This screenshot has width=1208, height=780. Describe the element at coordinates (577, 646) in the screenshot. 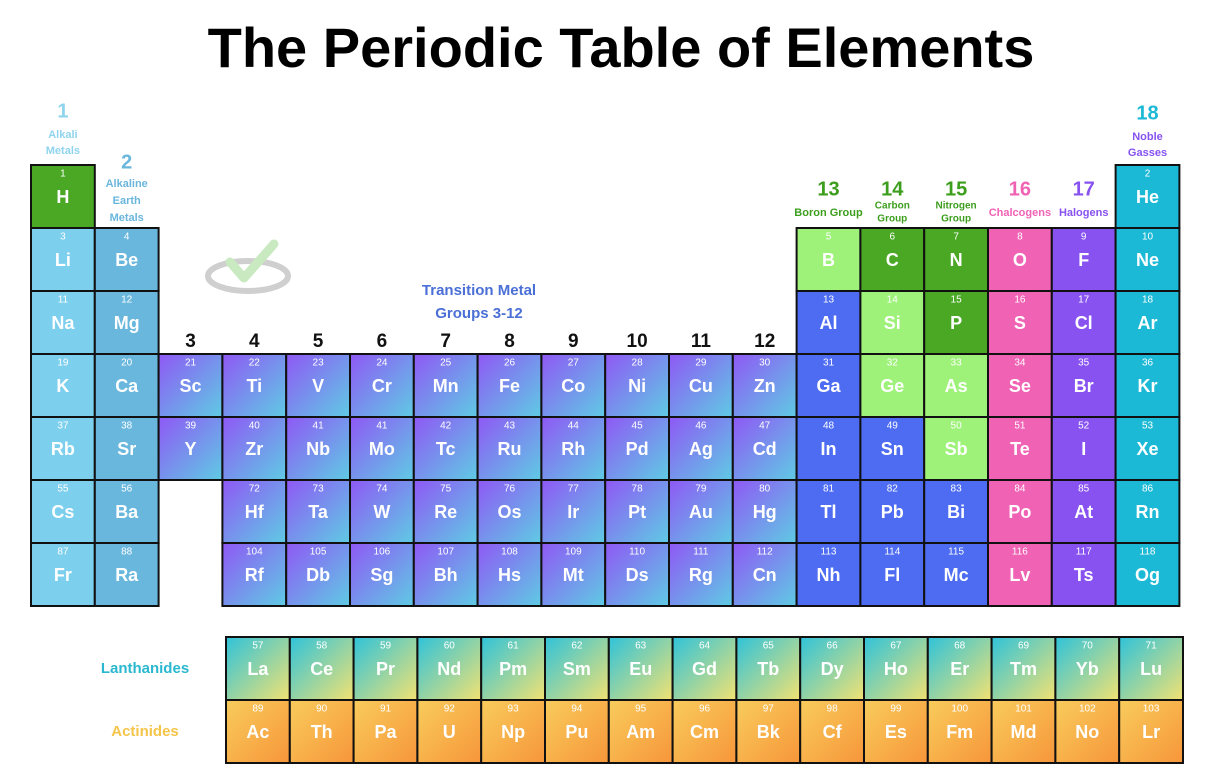

I see `atomic-number: 62` at that location.